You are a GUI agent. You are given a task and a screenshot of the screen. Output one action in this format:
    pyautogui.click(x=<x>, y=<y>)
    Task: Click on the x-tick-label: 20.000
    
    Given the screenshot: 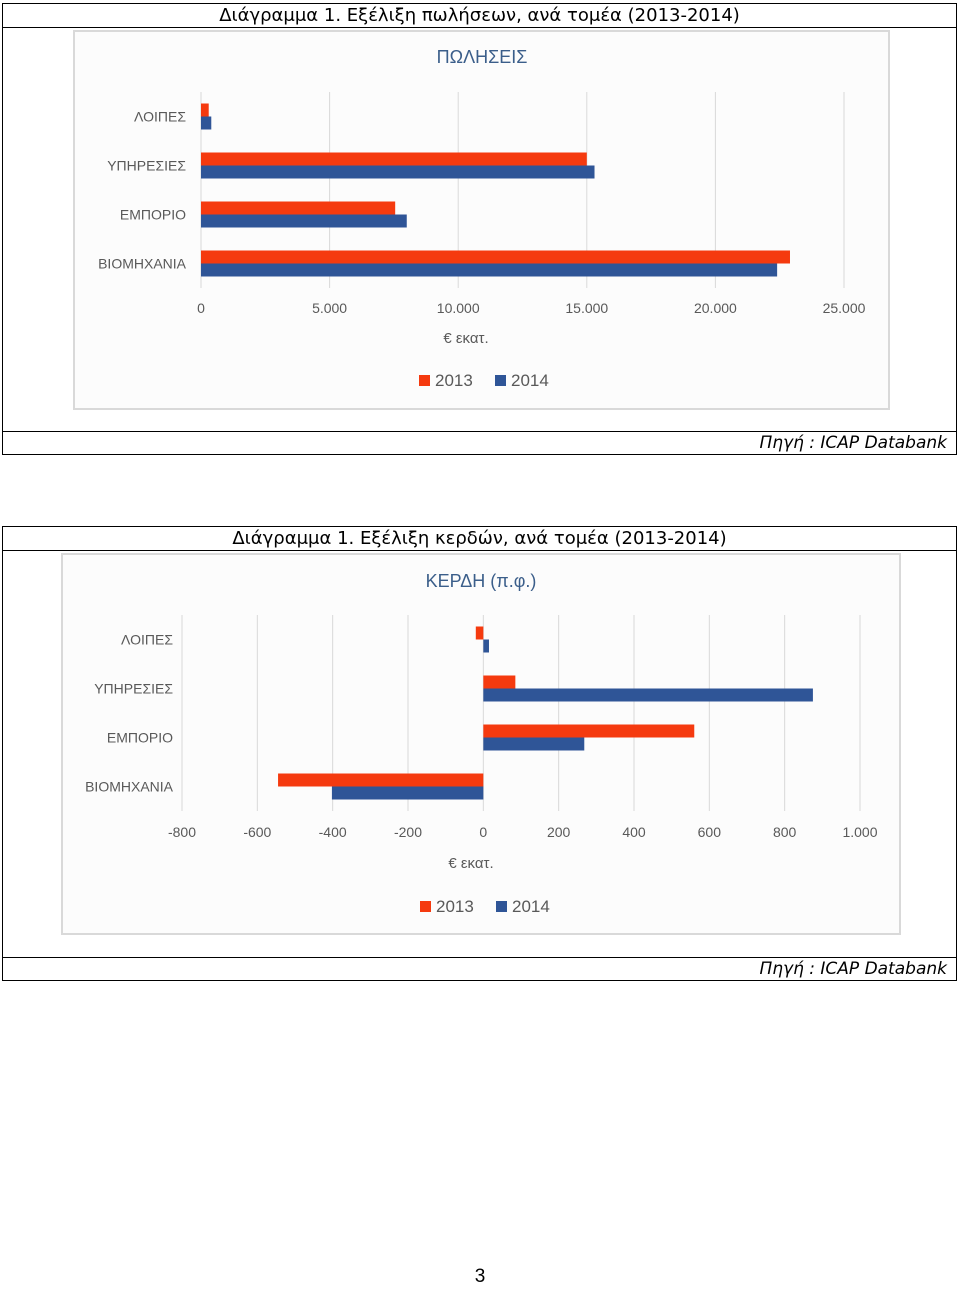 What is the action you would take?
    pyautogui.click(x=715, y=308)
    